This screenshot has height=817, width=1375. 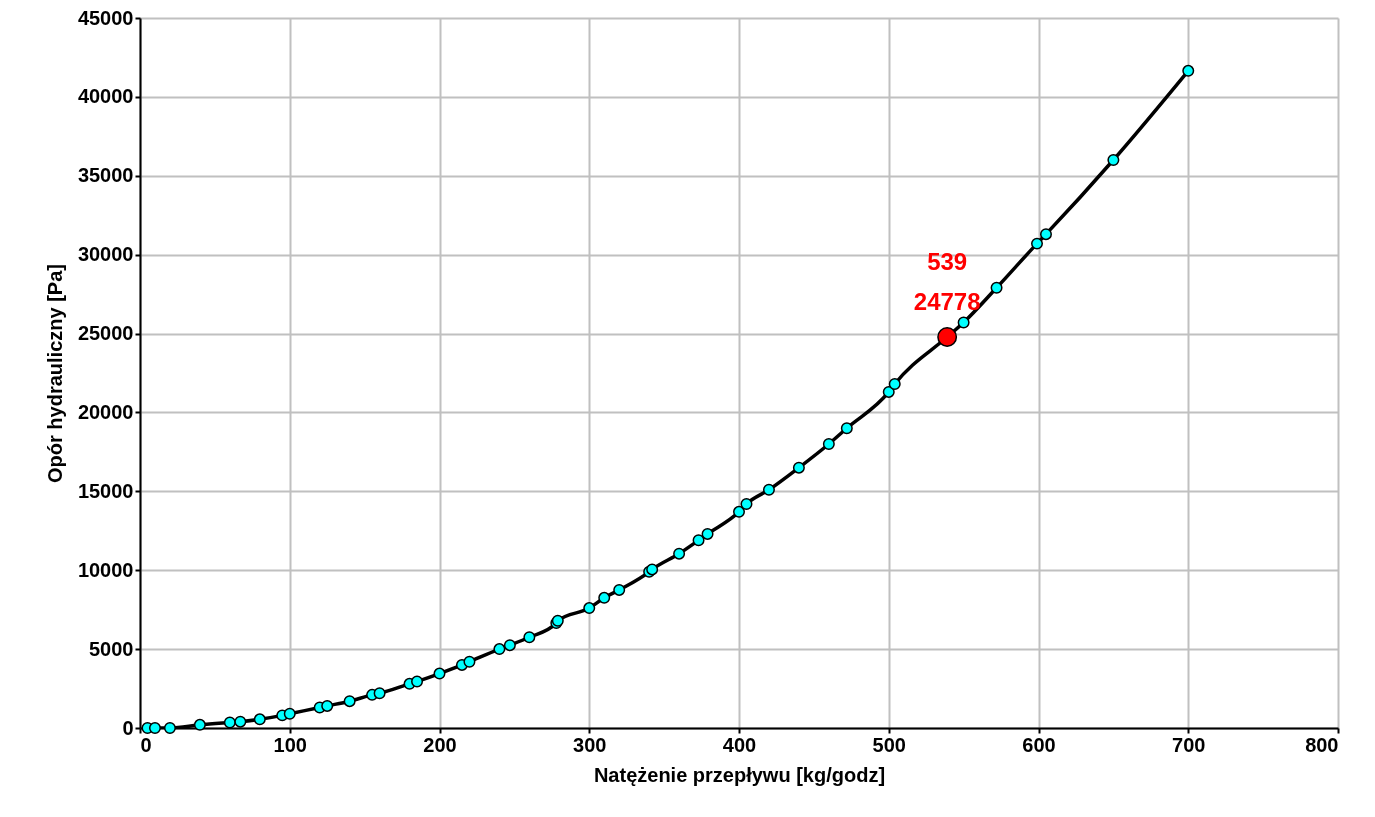 What do you see at coordinates (739, 744) in the screenshot?
I see `x-tick-label: 400` at bounding box center [739, 744].